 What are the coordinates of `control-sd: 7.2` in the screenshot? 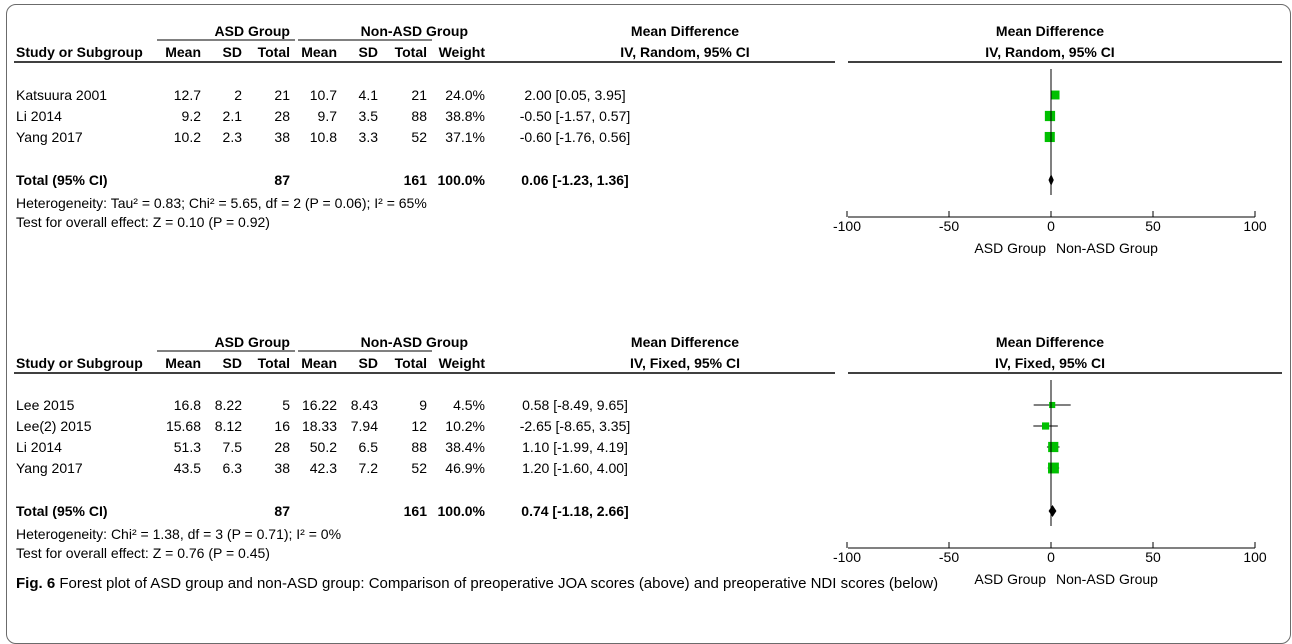 It's located at (369, 468).